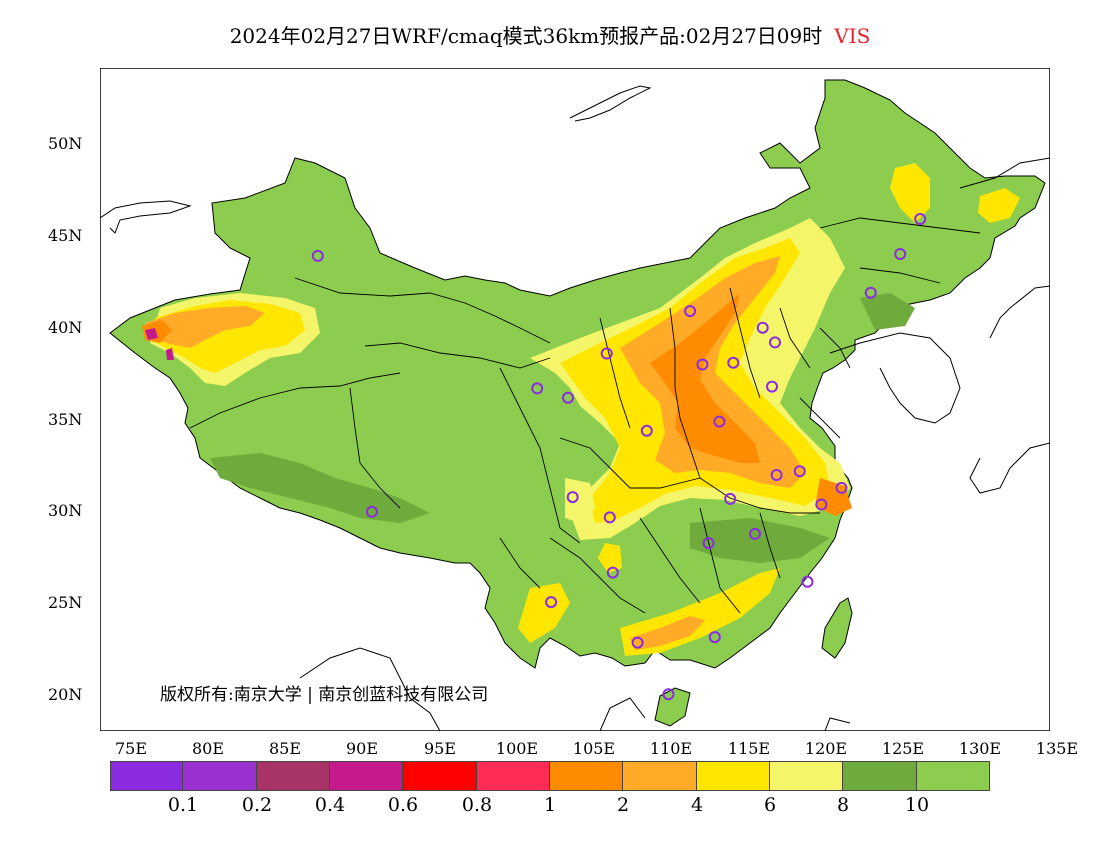  What do you see at coordinates (517, 748) in the screenshot?
I see `lon-label-100: 100E` at bounding box center [517, 748].